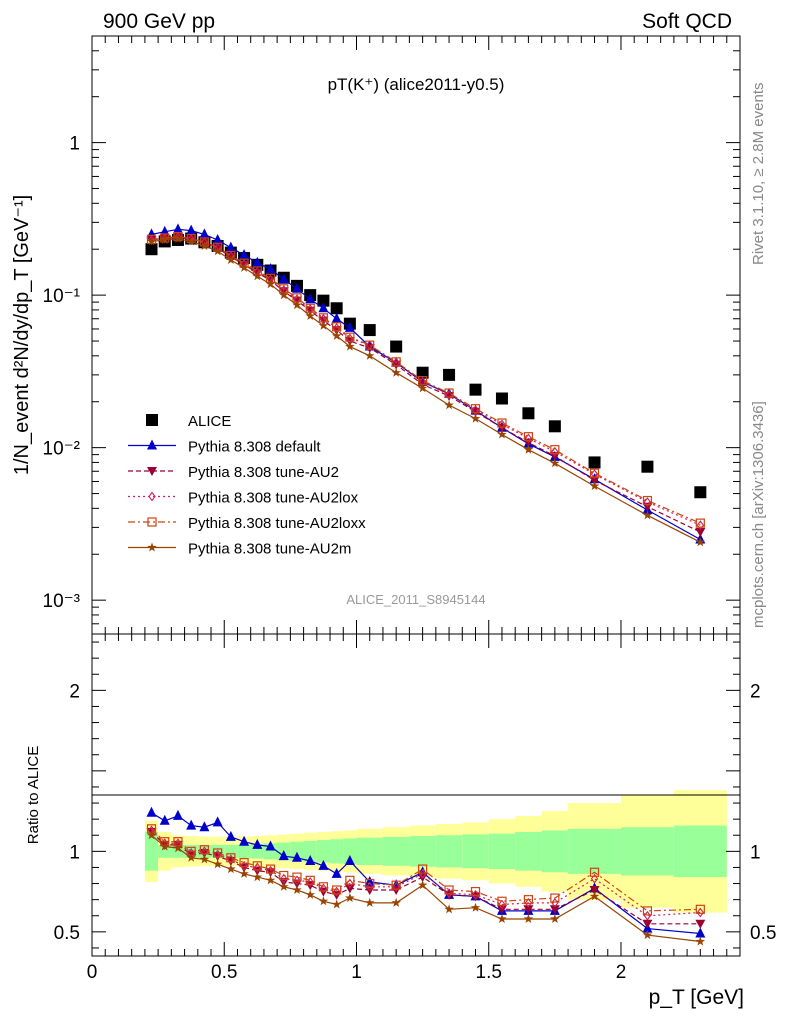 The height and width of the screenshot is (1024, 786). What do you see at coordinates (755, 852) in the screenshot?
I see `ratio-y-tick-label-right: 1` at bounding box center [755, 852].